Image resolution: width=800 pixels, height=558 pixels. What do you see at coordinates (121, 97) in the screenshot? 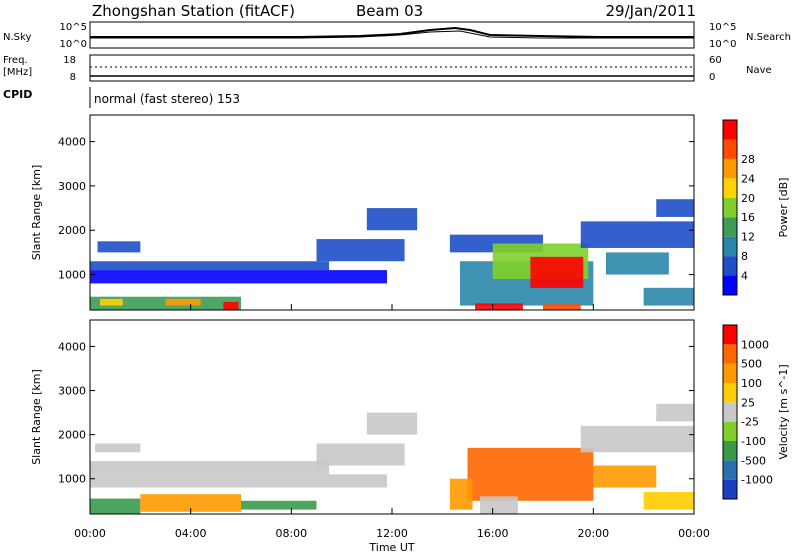
I see `cpid-strip: CPID normal (fast stereo) 153` at bounding box center [121, 97].